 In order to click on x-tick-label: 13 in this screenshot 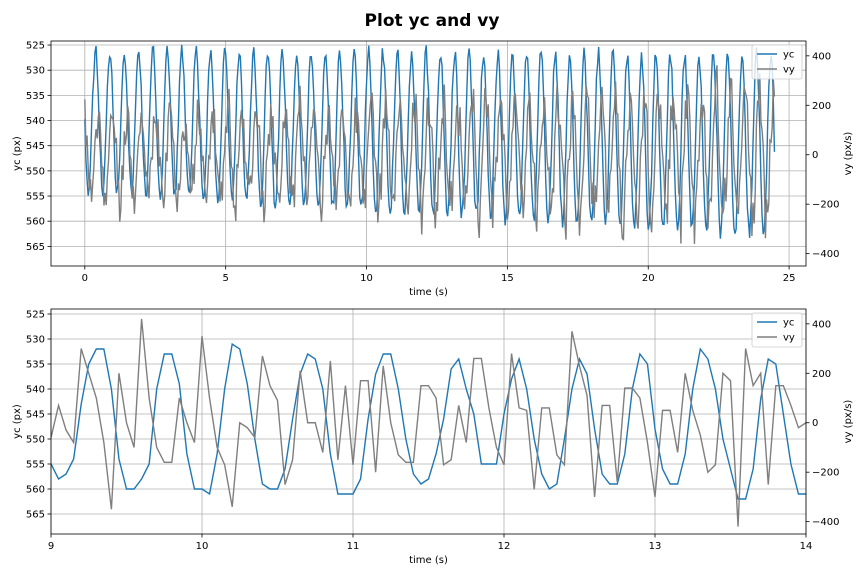, I will do `click(655, 546)`.